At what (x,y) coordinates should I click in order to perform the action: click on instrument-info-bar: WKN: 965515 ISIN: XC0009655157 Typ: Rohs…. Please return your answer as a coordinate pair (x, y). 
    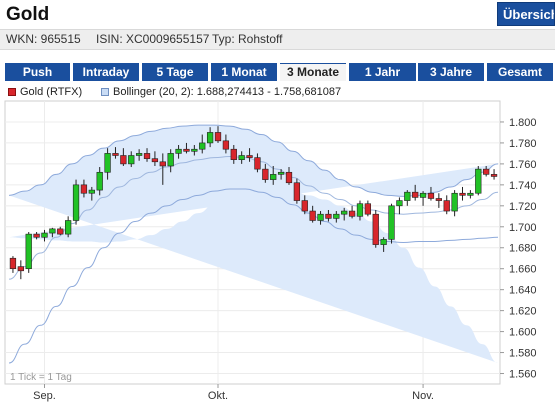
    Looking at the image, I should click on (277, 39).